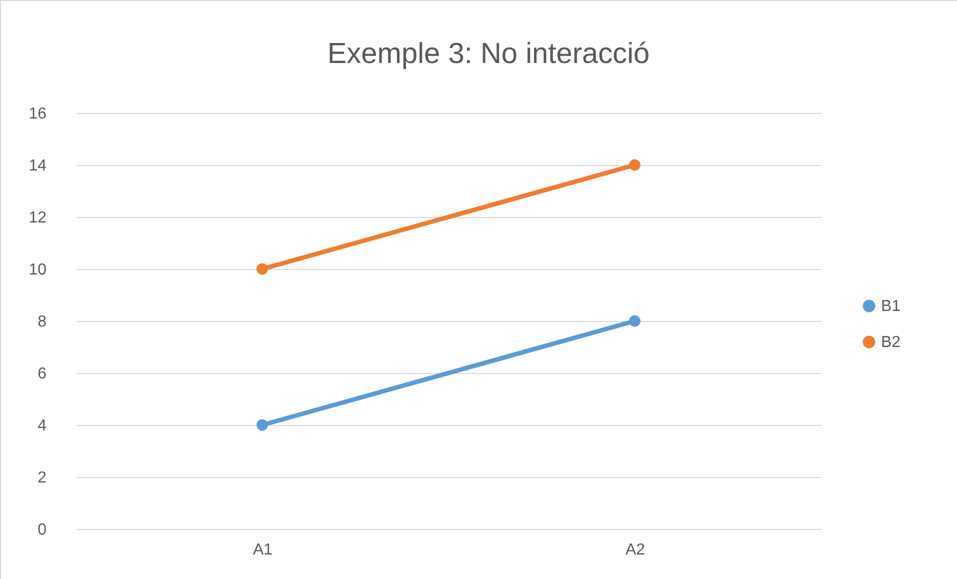  I want to click on y-tick-label: 16, so click(37, 114).